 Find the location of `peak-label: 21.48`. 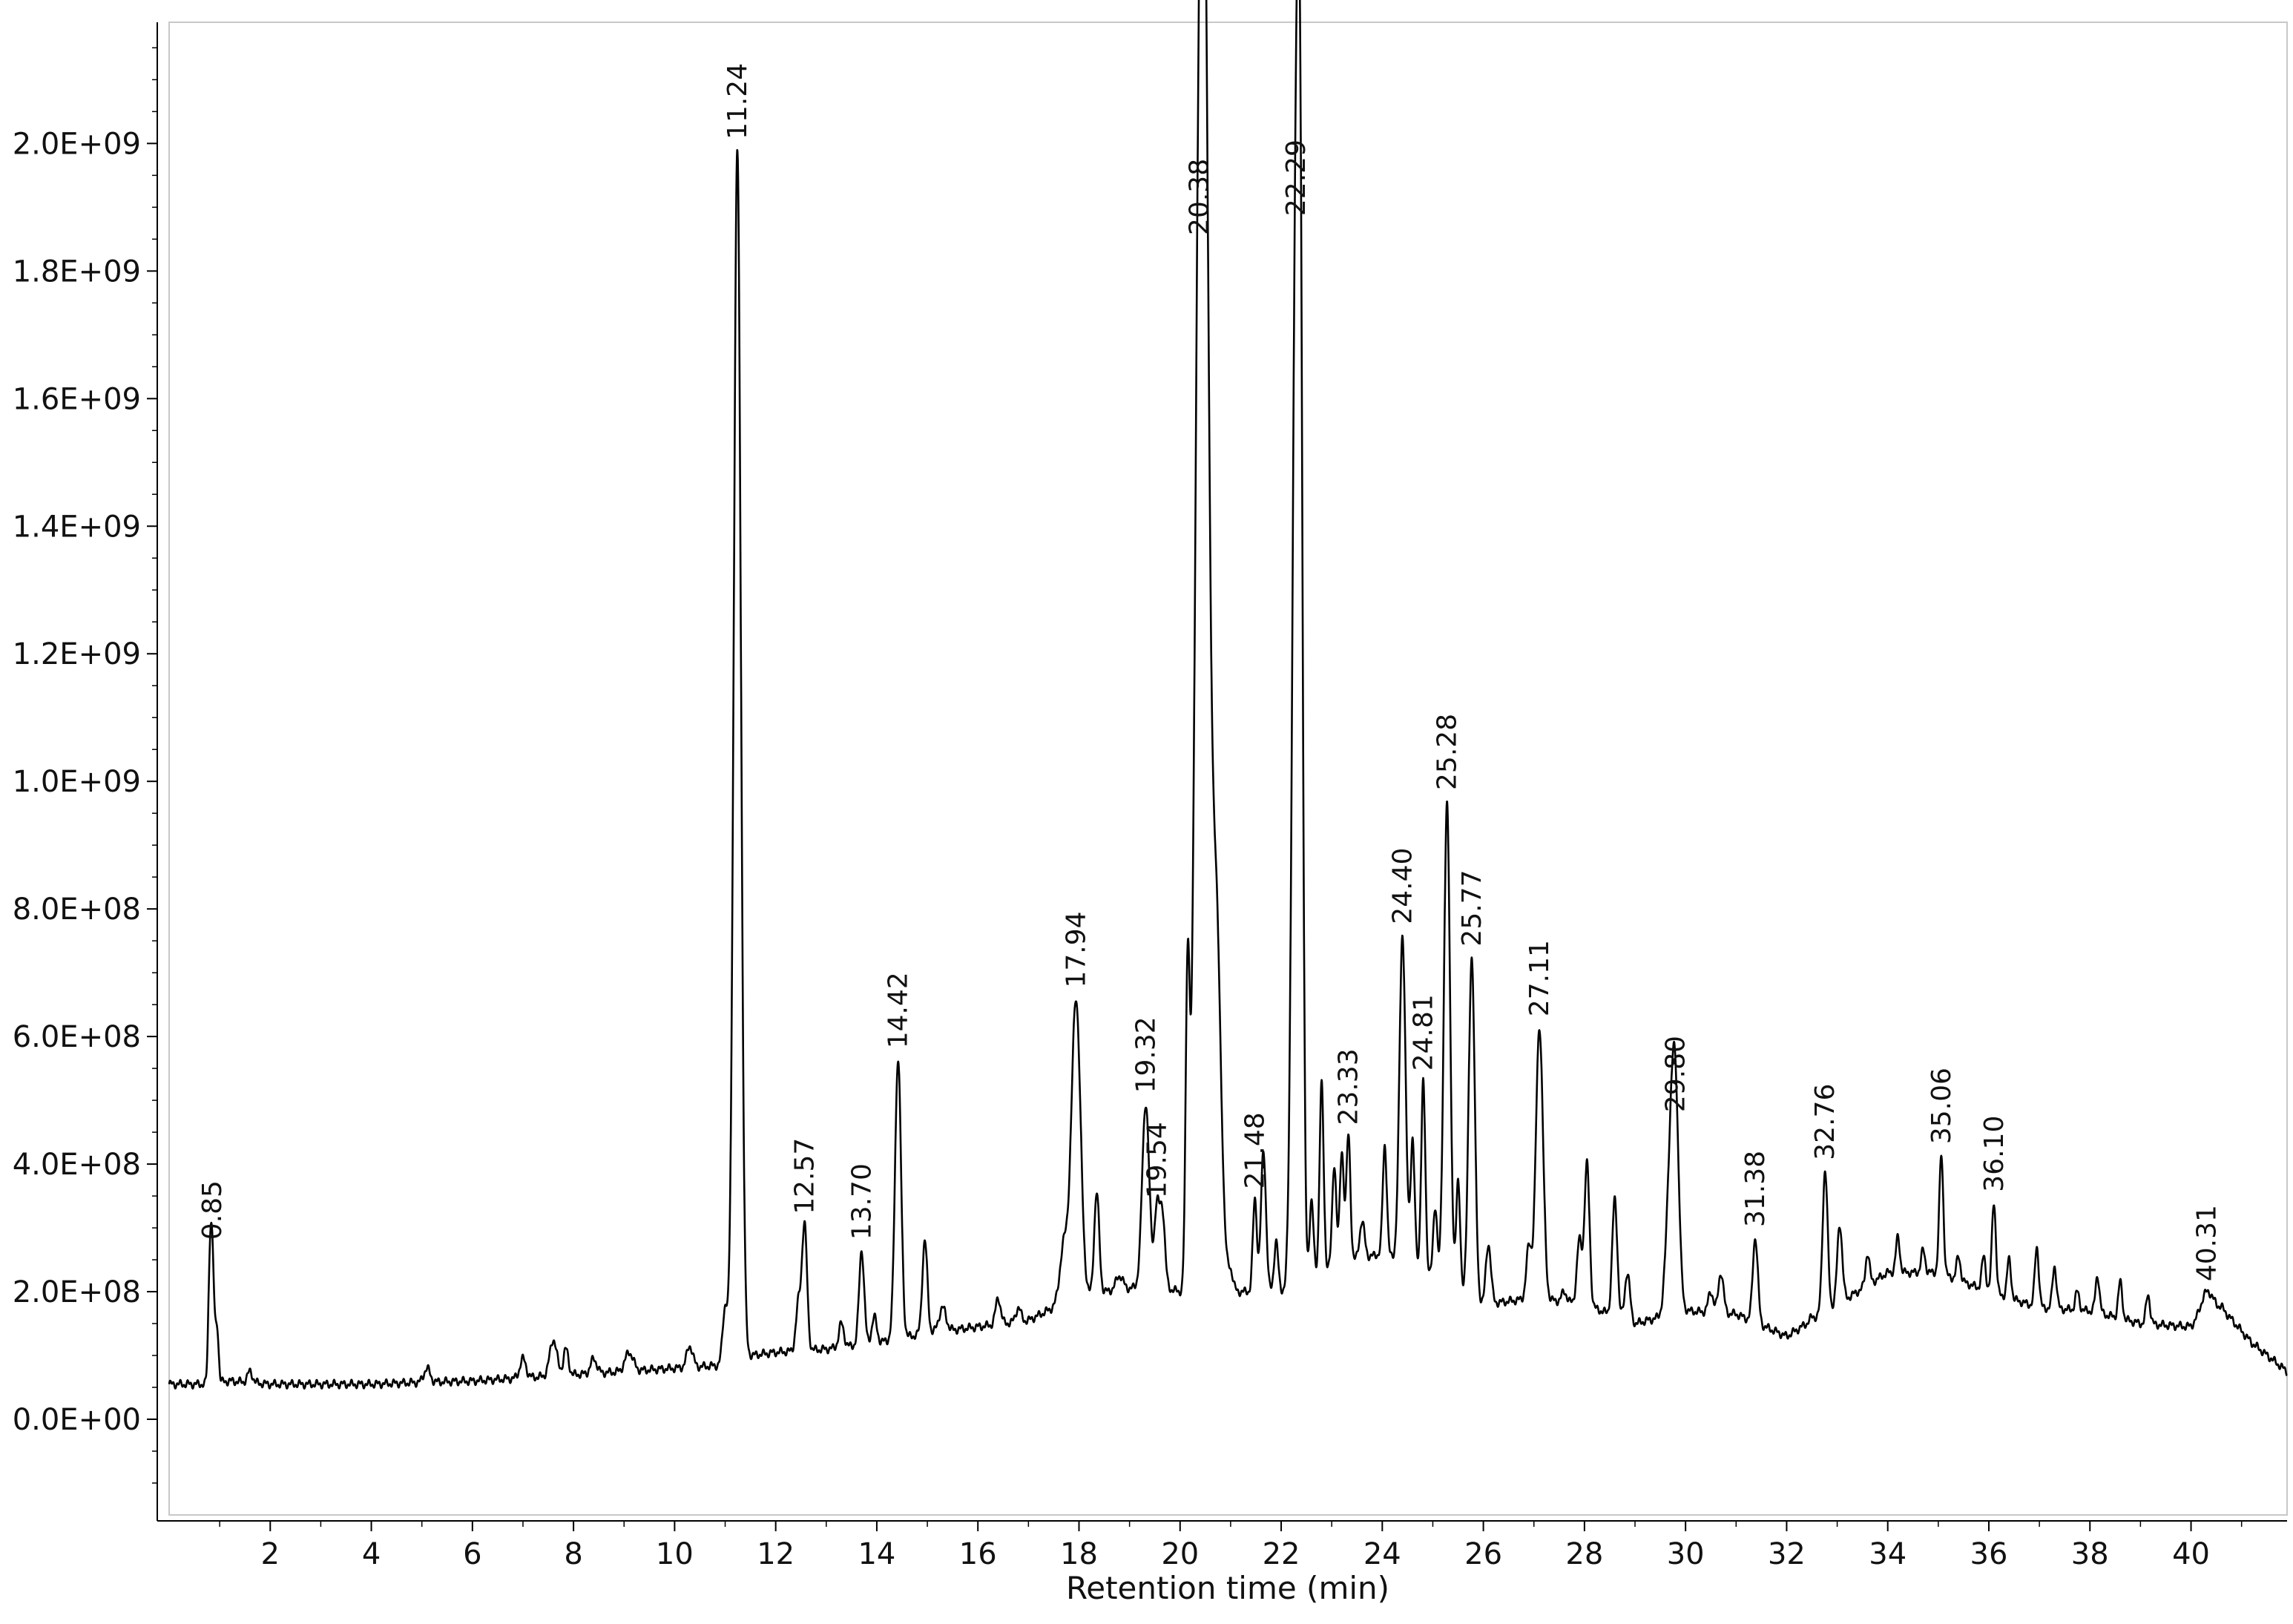

peak-label: 21.48 is located at coordinates (1255, 1150).